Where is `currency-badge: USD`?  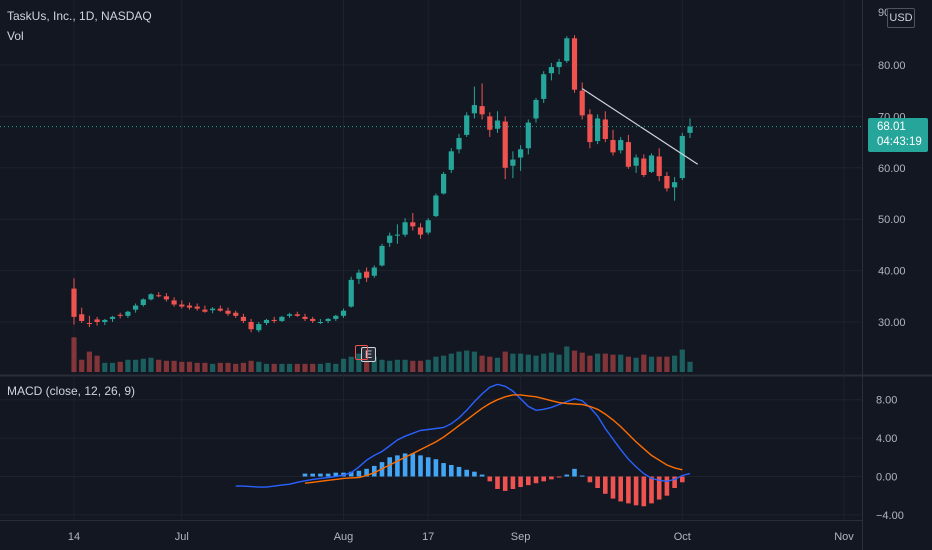 currency-badge: USD is located at coordinates (901, 18).